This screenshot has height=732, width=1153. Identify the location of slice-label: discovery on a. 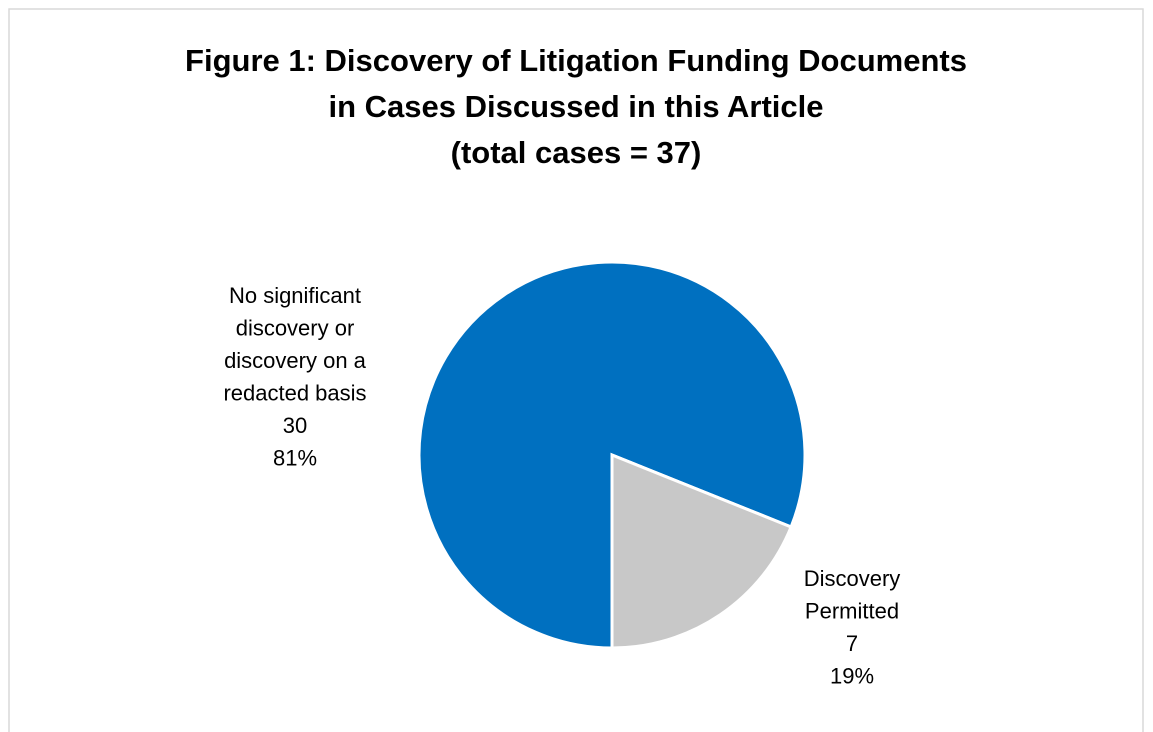
(295, 360).